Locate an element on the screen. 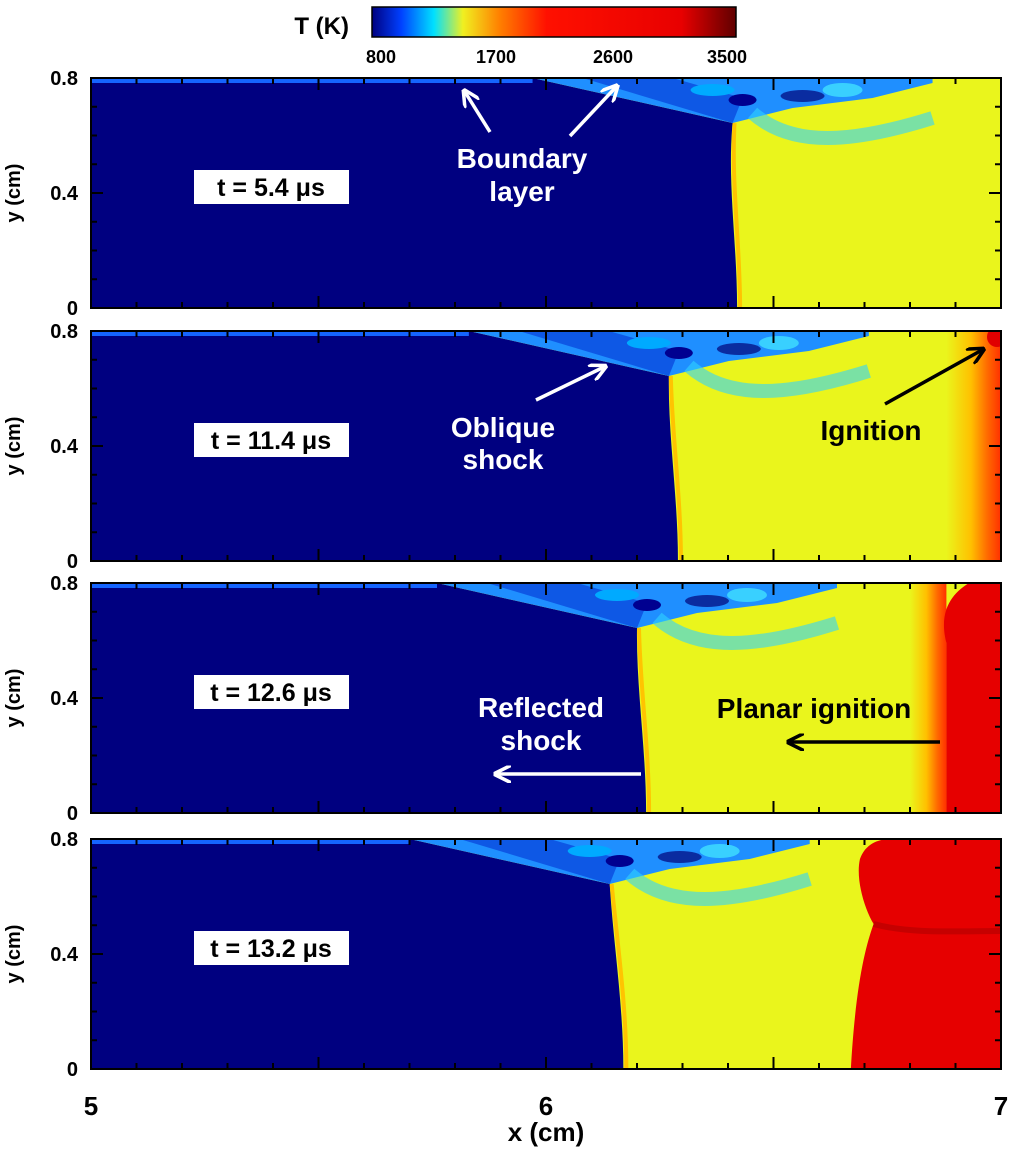 The height and width of the screenshot is (1149, 1012). x-tick-label: 6 is located at coordinates (546, 1106).